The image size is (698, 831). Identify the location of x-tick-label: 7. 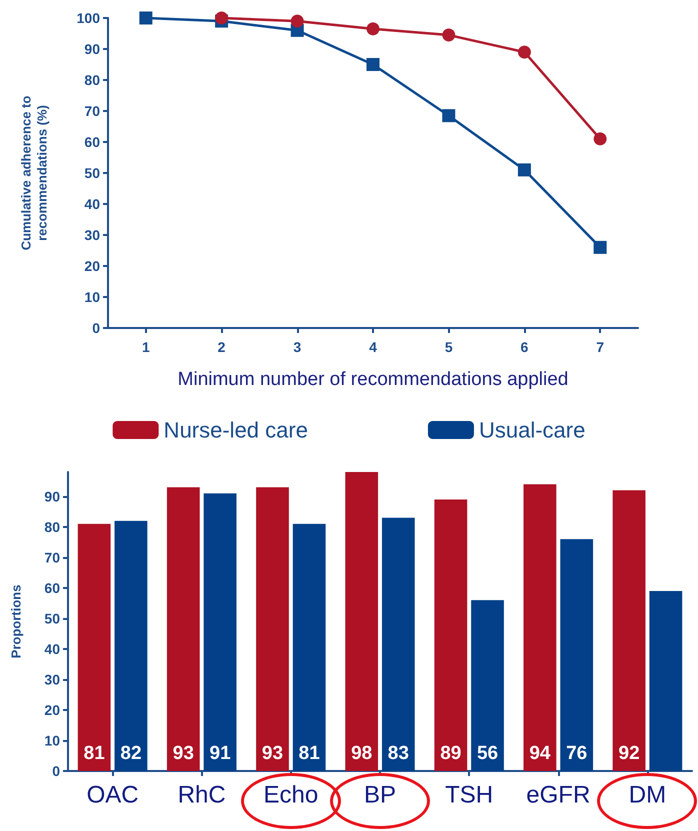
(600, 347).